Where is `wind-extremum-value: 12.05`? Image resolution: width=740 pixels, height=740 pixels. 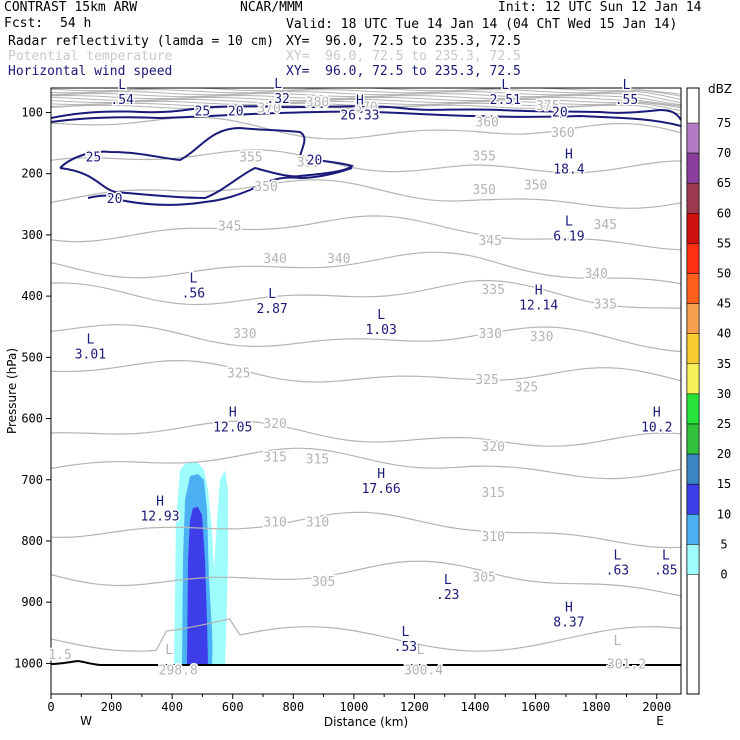 wind-extremum-value: 12.05 is located at coordinates (232, 428).